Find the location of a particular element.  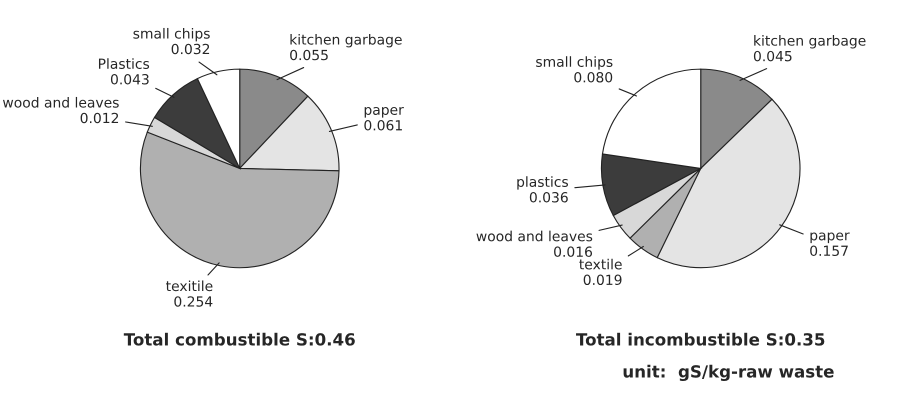

text: unit: gS/kg-raw waste is located at coordinates (729, 373).